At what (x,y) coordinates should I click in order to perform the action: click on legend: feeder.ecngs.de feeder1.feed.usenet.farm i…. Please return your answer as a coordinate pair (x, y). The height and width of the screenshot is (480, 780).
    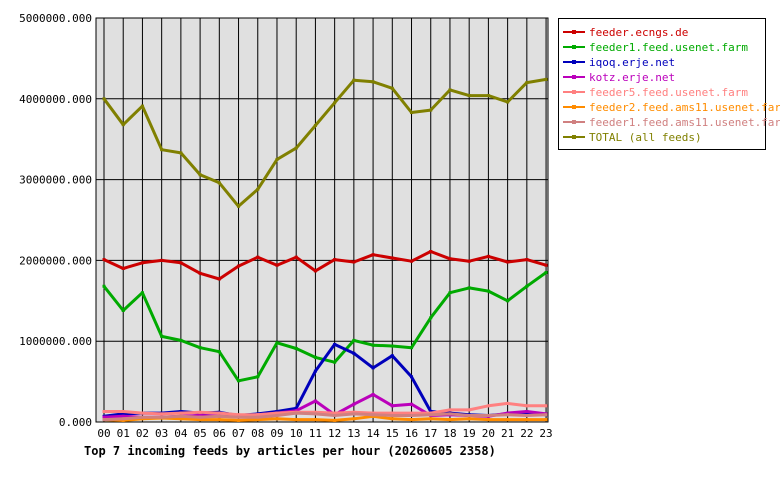
    Looking at the image, I should click on (669, 84).